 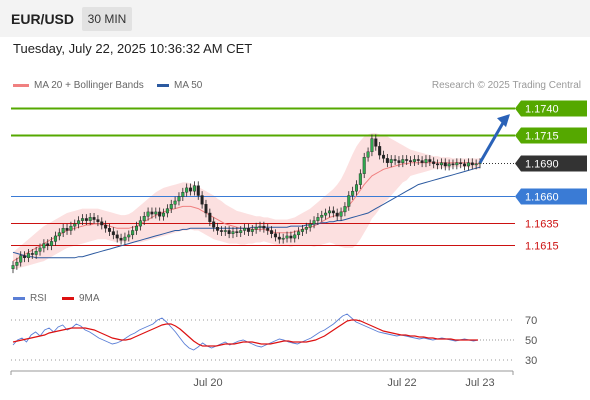 What do you see at coordinates (245, 333) in the screenshot?
I see `rsi-series-9ma` at bounding box center [245, 333].